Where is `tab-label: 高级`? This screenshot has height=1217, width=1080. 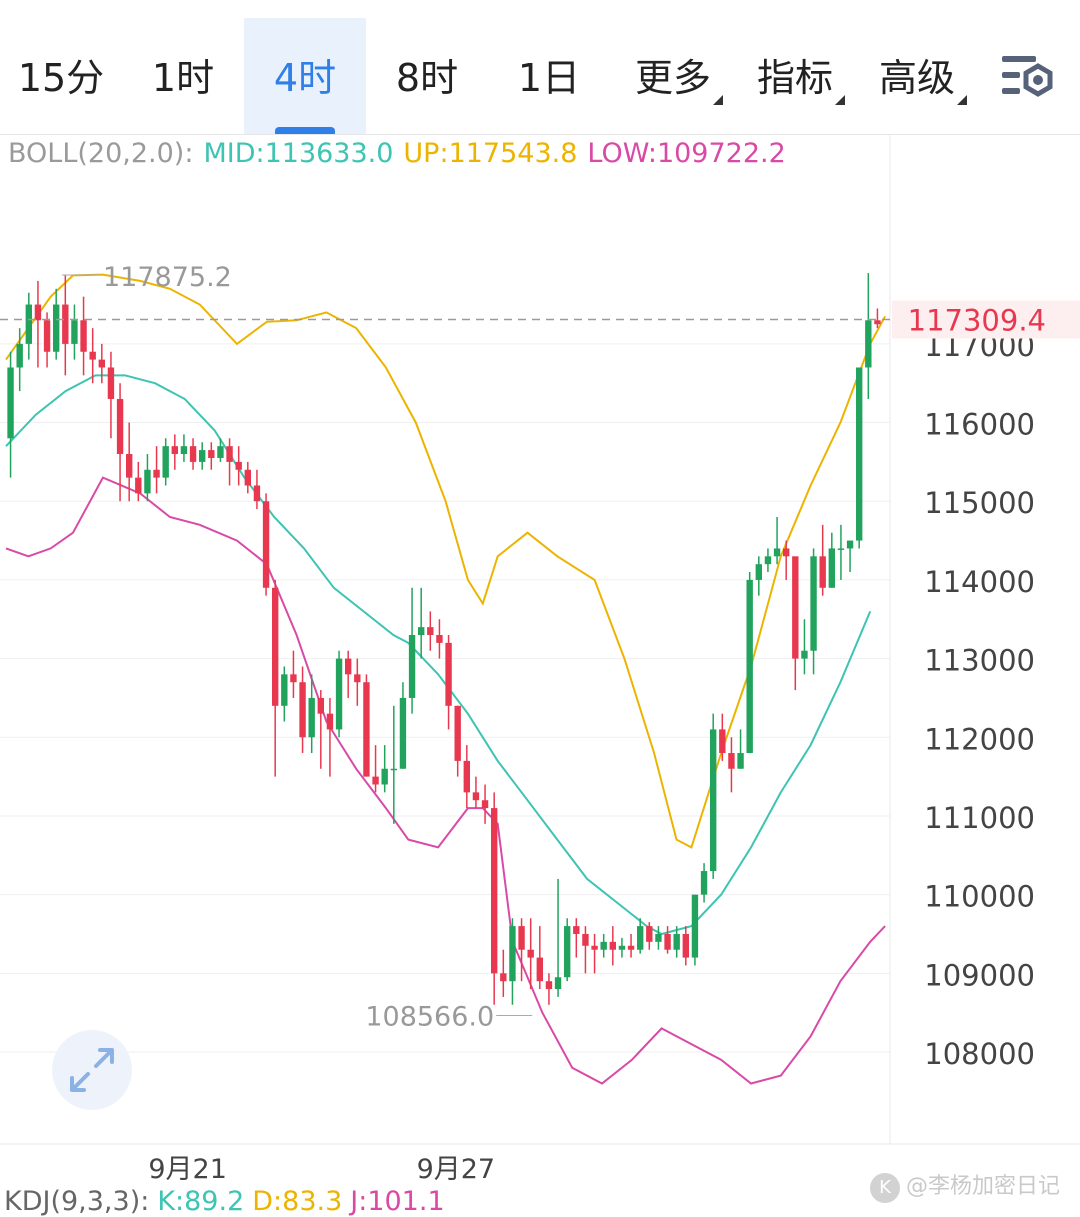
tab-label: 高级 is located at coordinates (916, 78).